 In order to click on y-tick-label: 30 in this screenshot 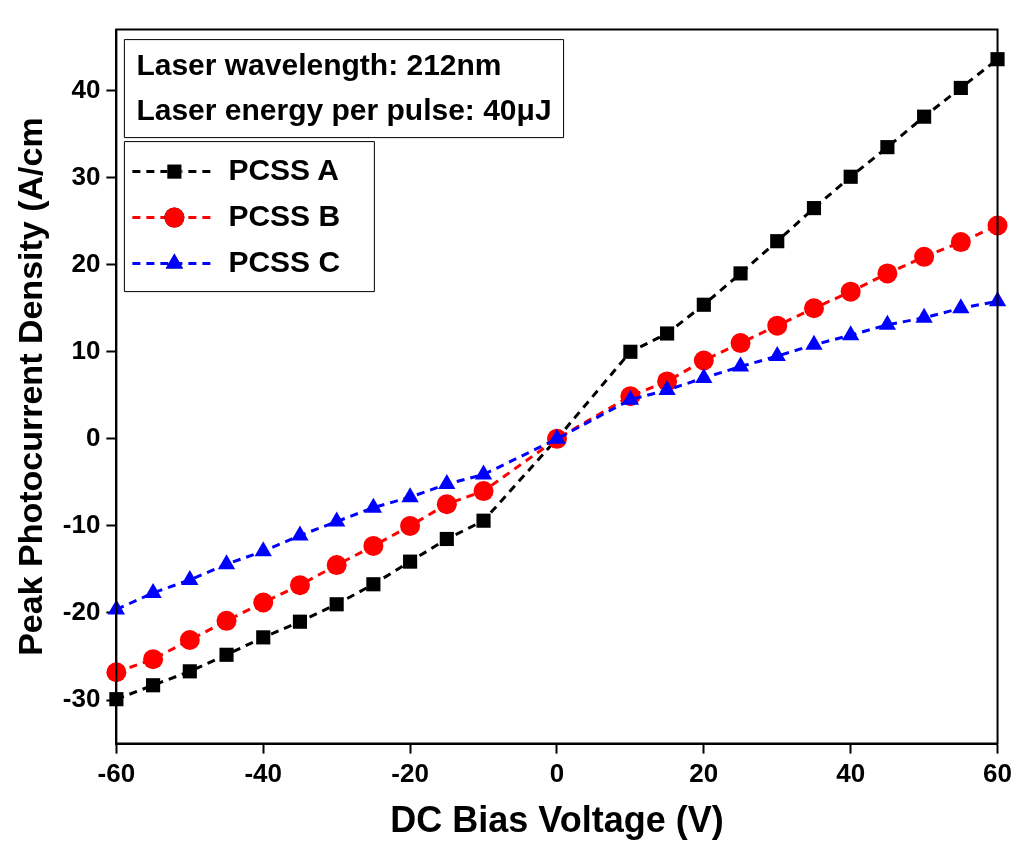, I will do `click(86, 175)`.